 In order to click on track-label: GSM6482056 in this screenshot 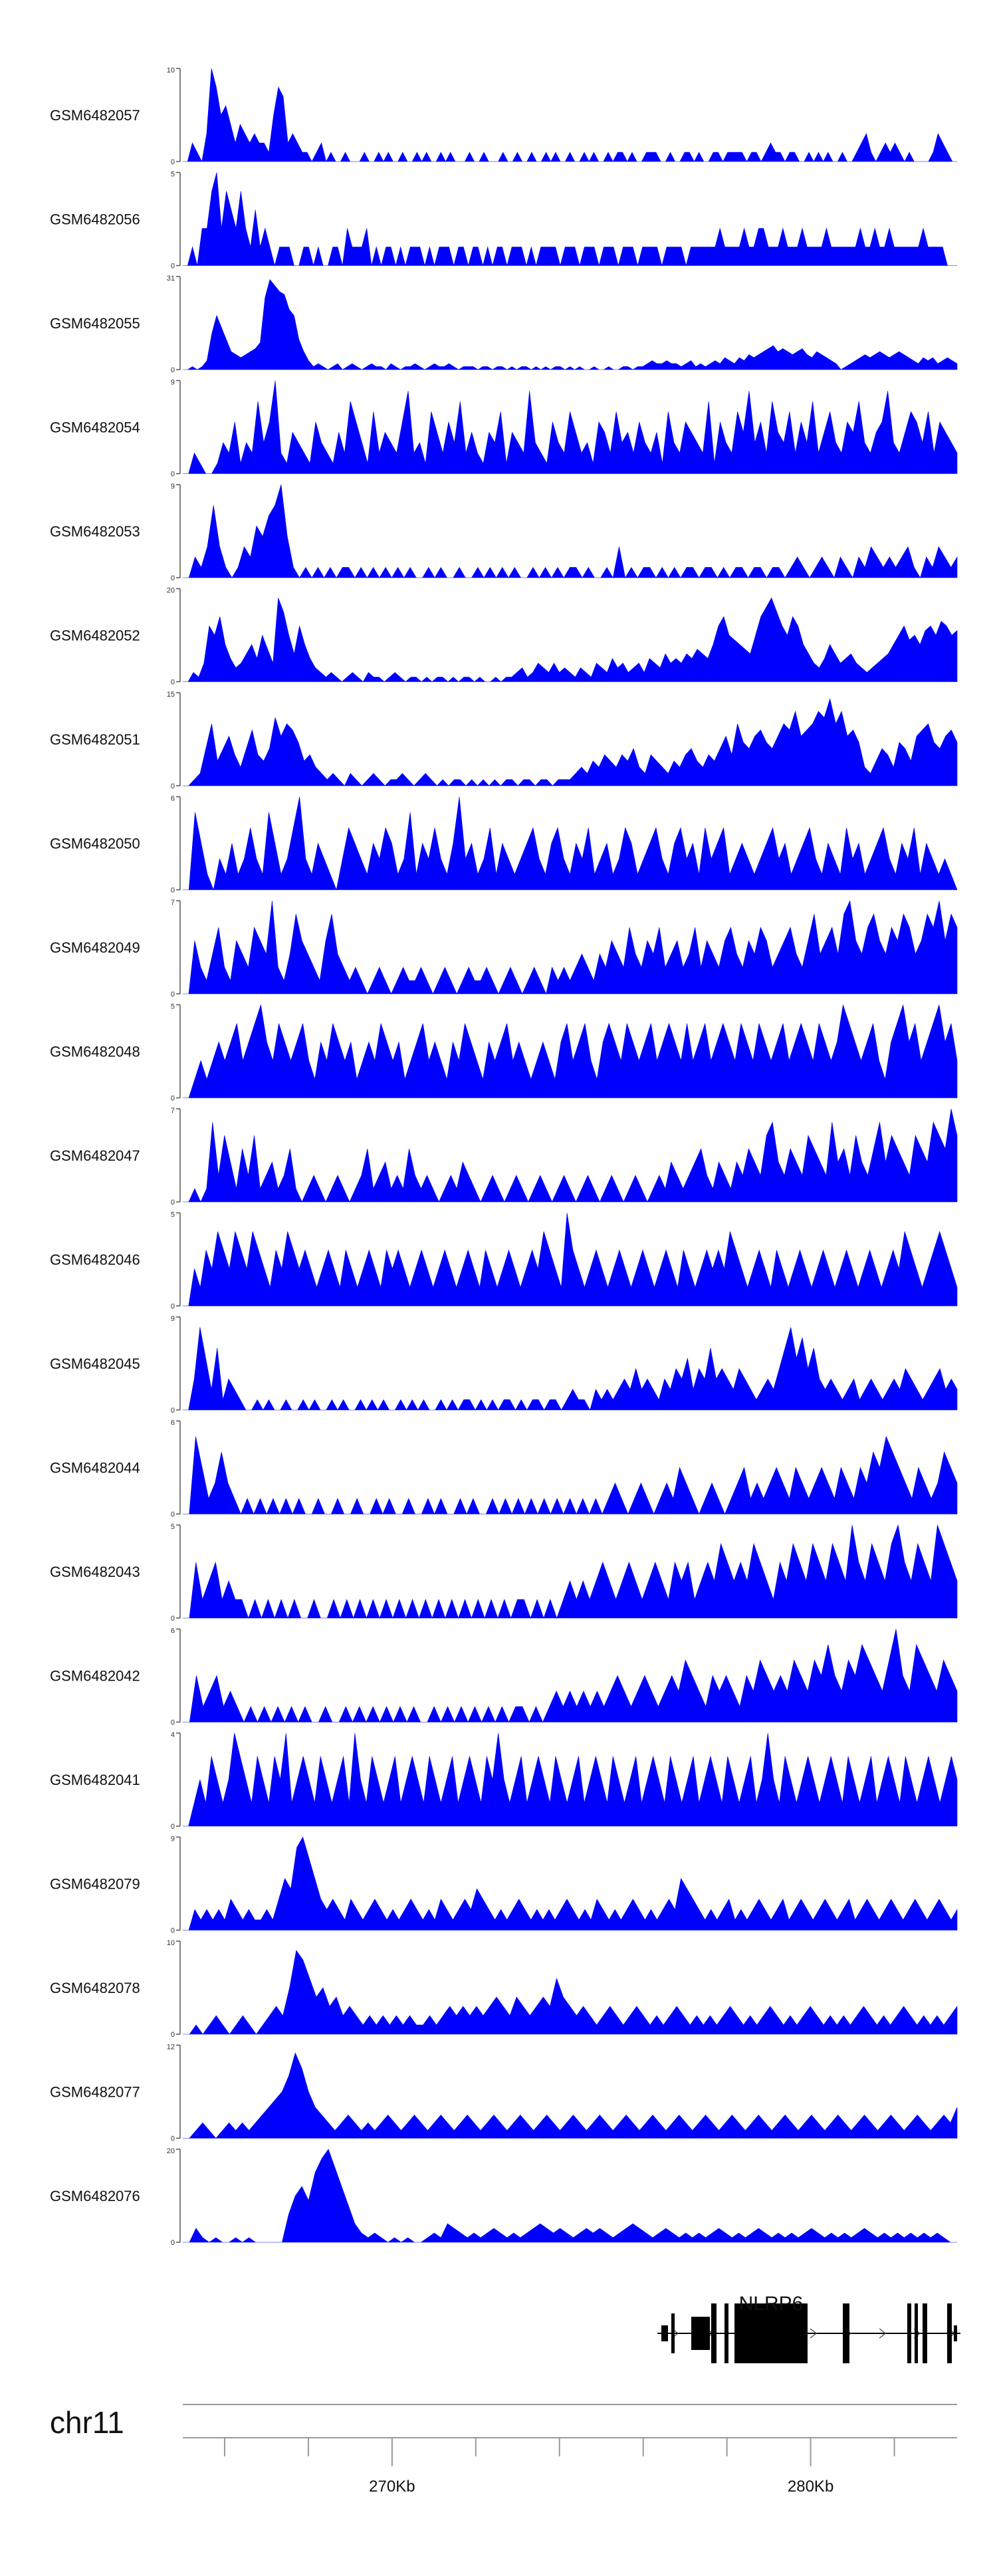, I will do `click(95, 219)`.